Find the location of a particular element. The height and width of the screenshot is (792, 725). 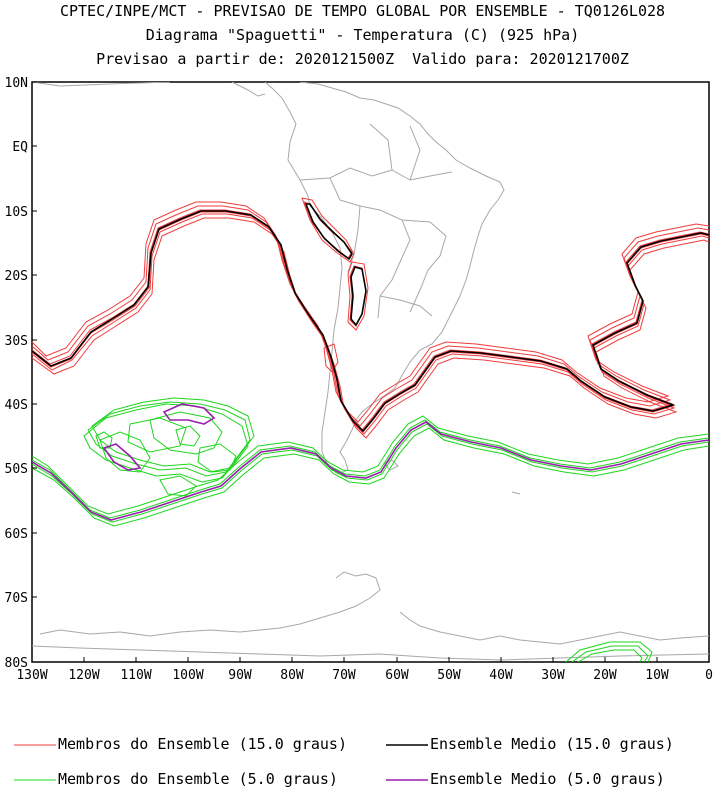

legend-label-mean-15: Ensemble Medio (15.0 graus) is located at coordinates (552, 744).